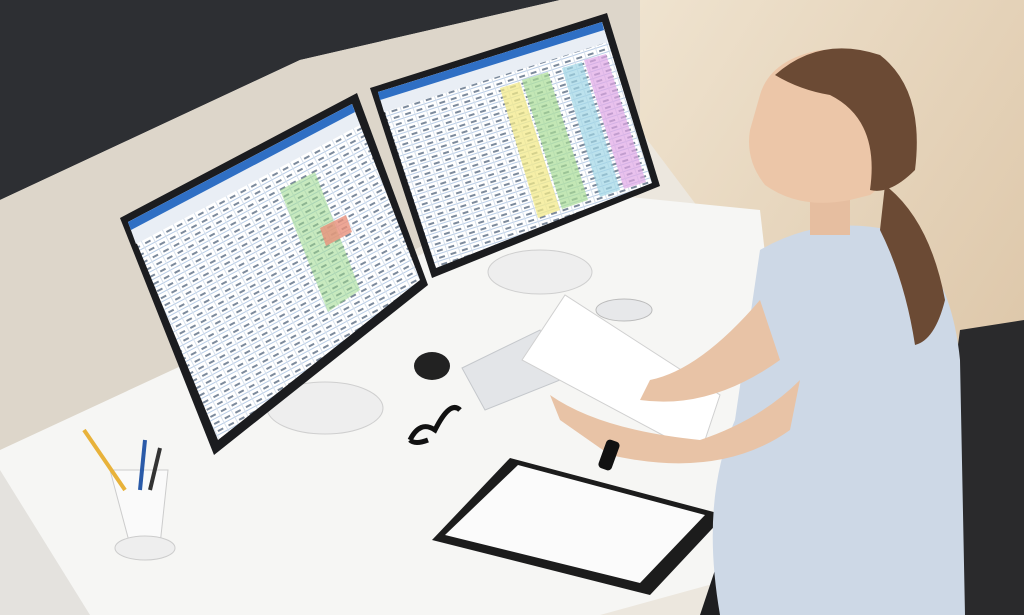 This screenshot has height=615, width=1024. What do you see at coordinates (624, 310) in the screenshot?
I see `mouse` at bounding box center [624, 310].